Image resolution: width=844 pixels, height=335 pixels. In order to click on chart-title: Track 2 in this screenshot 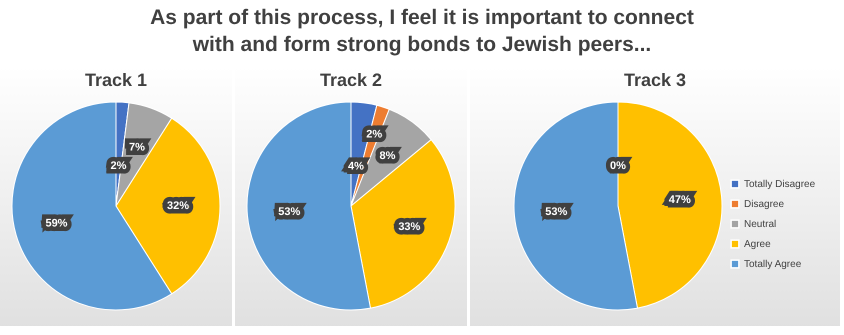, I will do `click(351, 80)`.